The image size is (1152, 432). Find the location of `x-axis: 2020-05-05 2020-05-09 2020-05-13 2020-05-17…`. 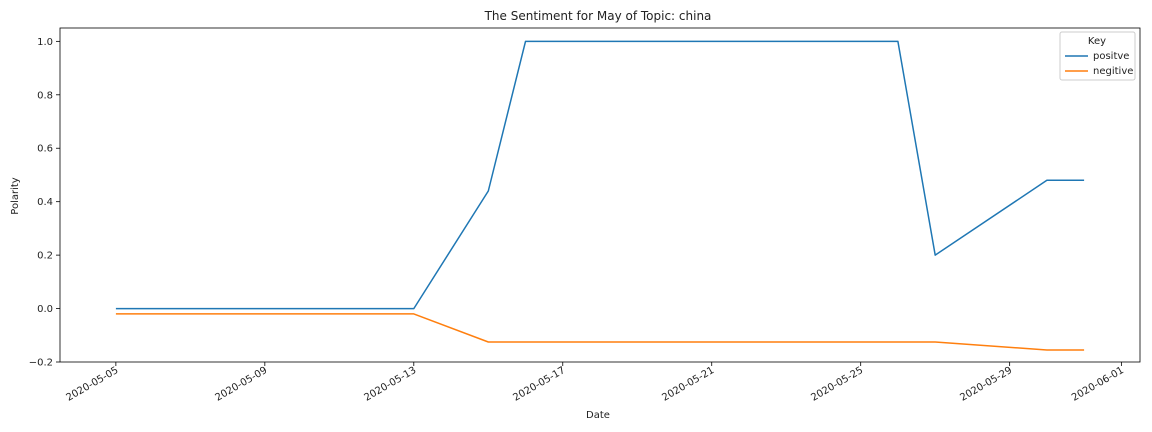

x-axis: 2020-05-05 2020-05-09 2020-05-13 2020-05-17… is located at coordinates (595, 383).